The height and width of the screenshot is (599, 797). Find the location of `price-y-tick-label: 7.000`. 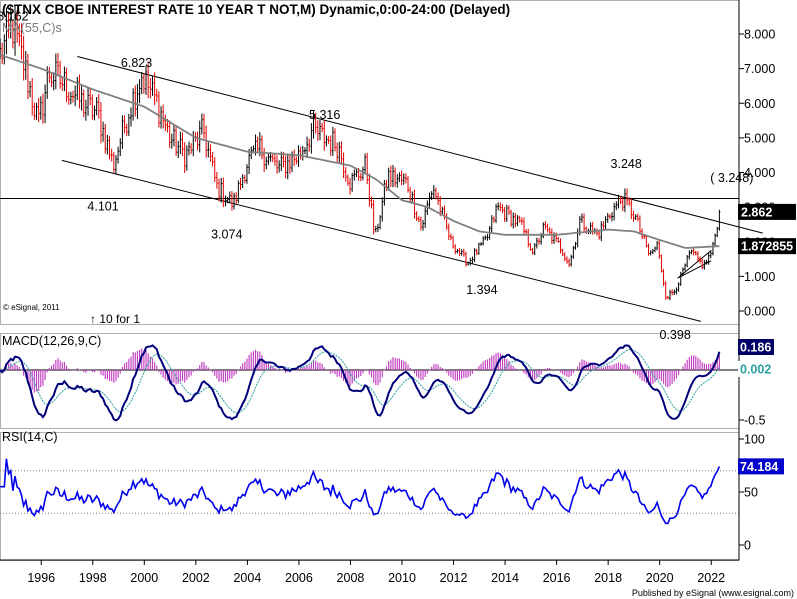

price-y-tick-label: 7.000 is located at coordinates (759, 69).